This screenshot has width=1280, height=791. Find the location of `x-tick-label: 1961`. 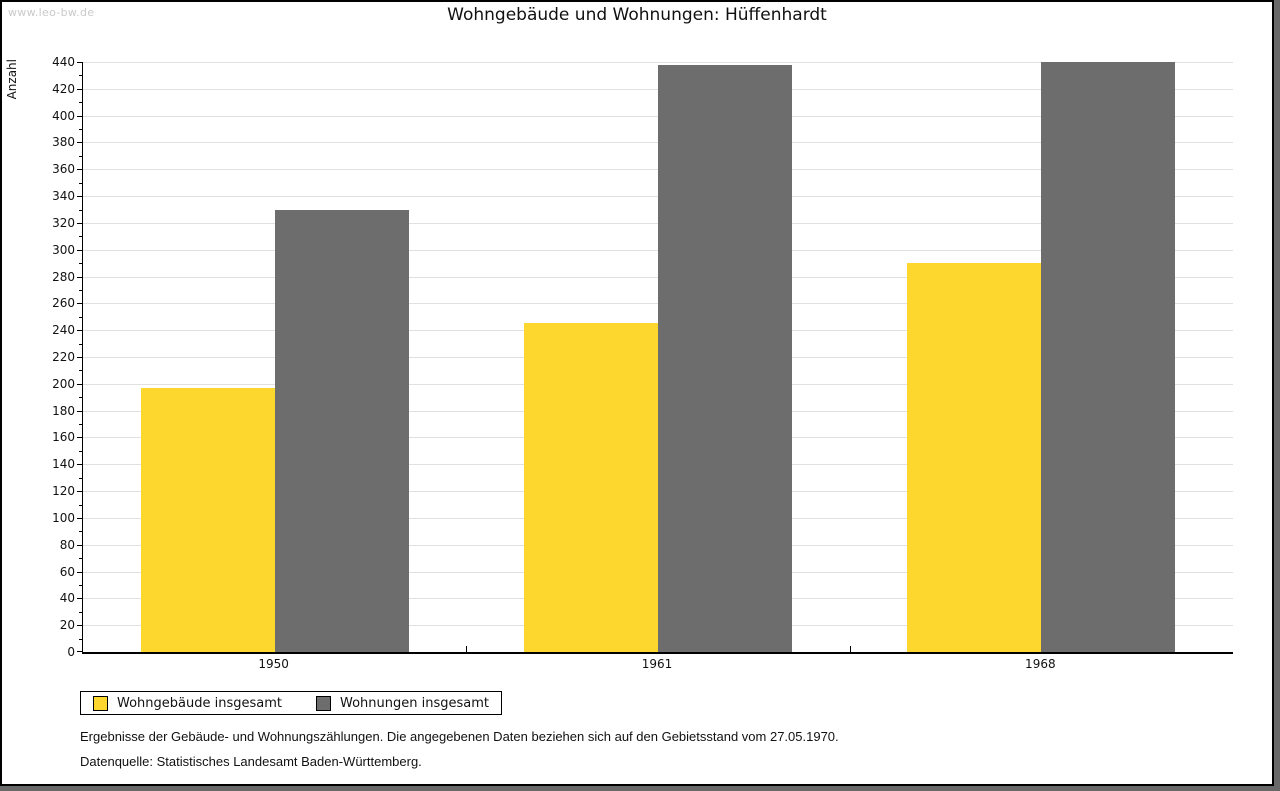

x-tick-label: 1961 is located at coordinates (657, 664).